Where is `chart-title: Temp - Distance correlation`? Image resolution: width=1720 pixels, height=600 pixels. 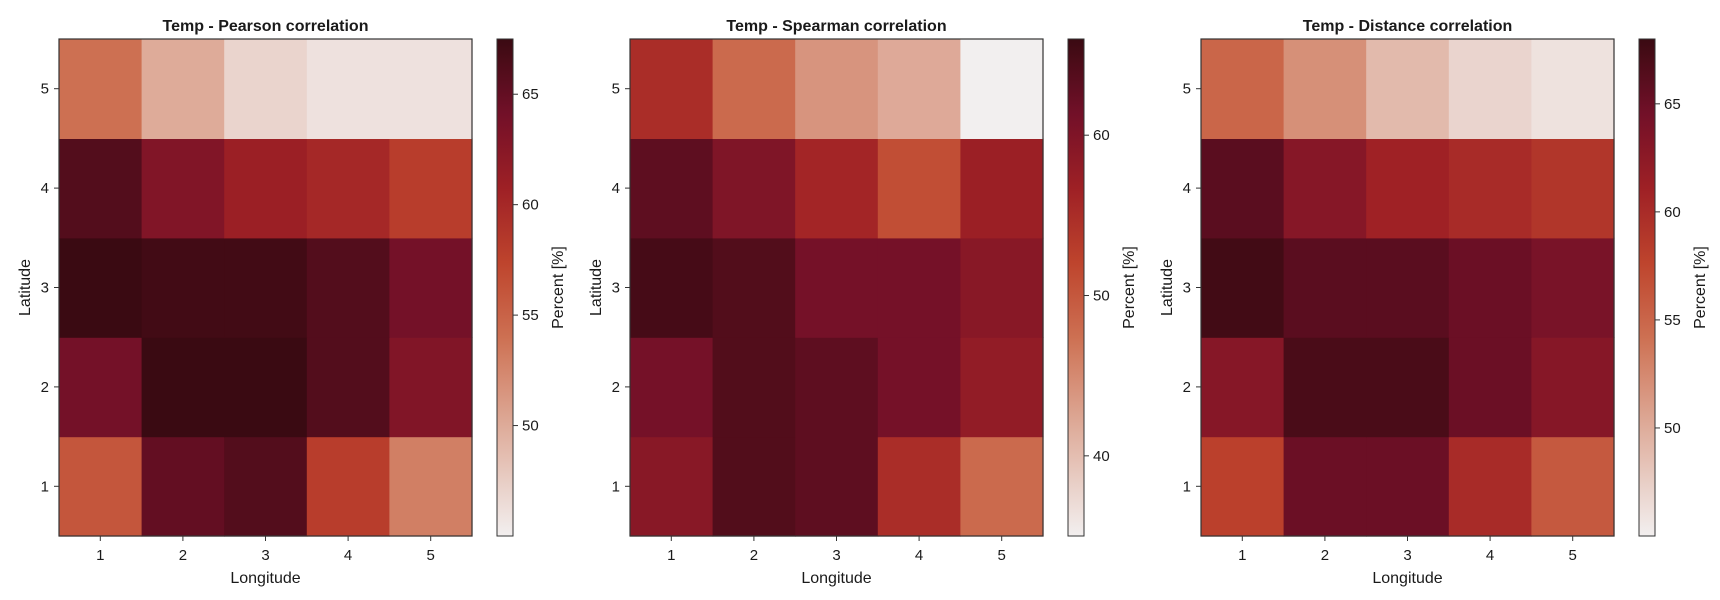
chart-title: Temp - Distance correlation is located at coordinates (1408, 26).